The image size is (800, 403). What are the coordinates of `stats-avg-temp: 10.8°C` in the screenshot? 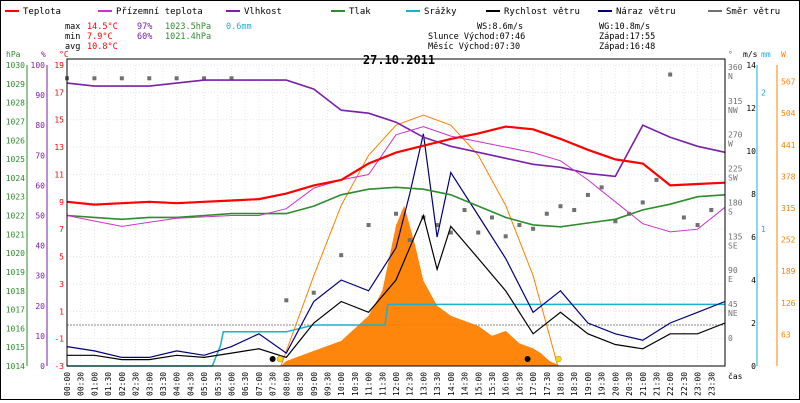 It's located at (102, 47).